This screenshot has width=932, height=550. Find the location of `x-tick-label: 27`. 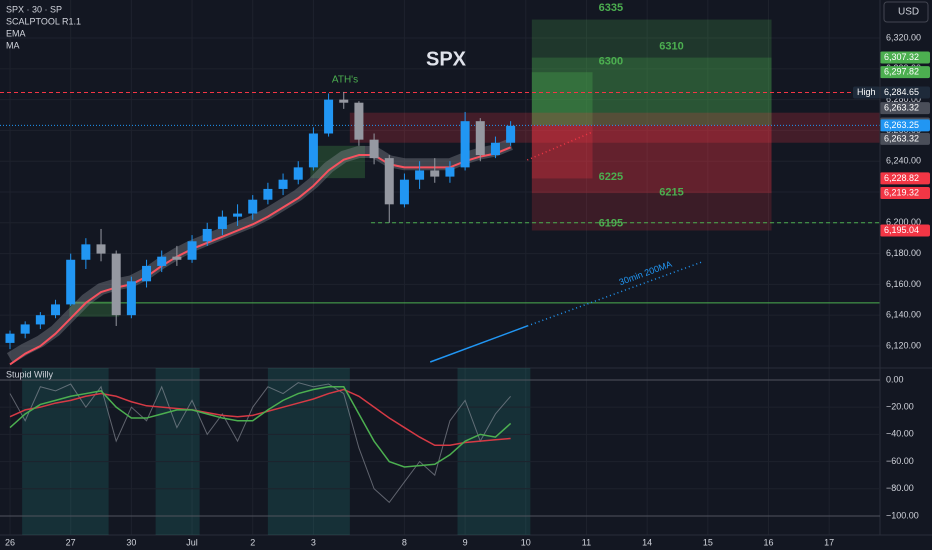

x-tick-label: 27 is located at coordinates (71, 542).